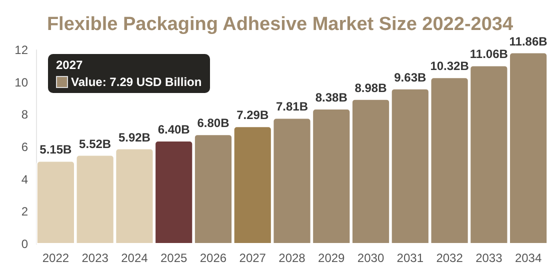 This screenshot has height=280, width=560. What do you see at coordinates (56, 149) in the screenshot?
I see `data-label: 5.15B` at bounding box center [56, 149].